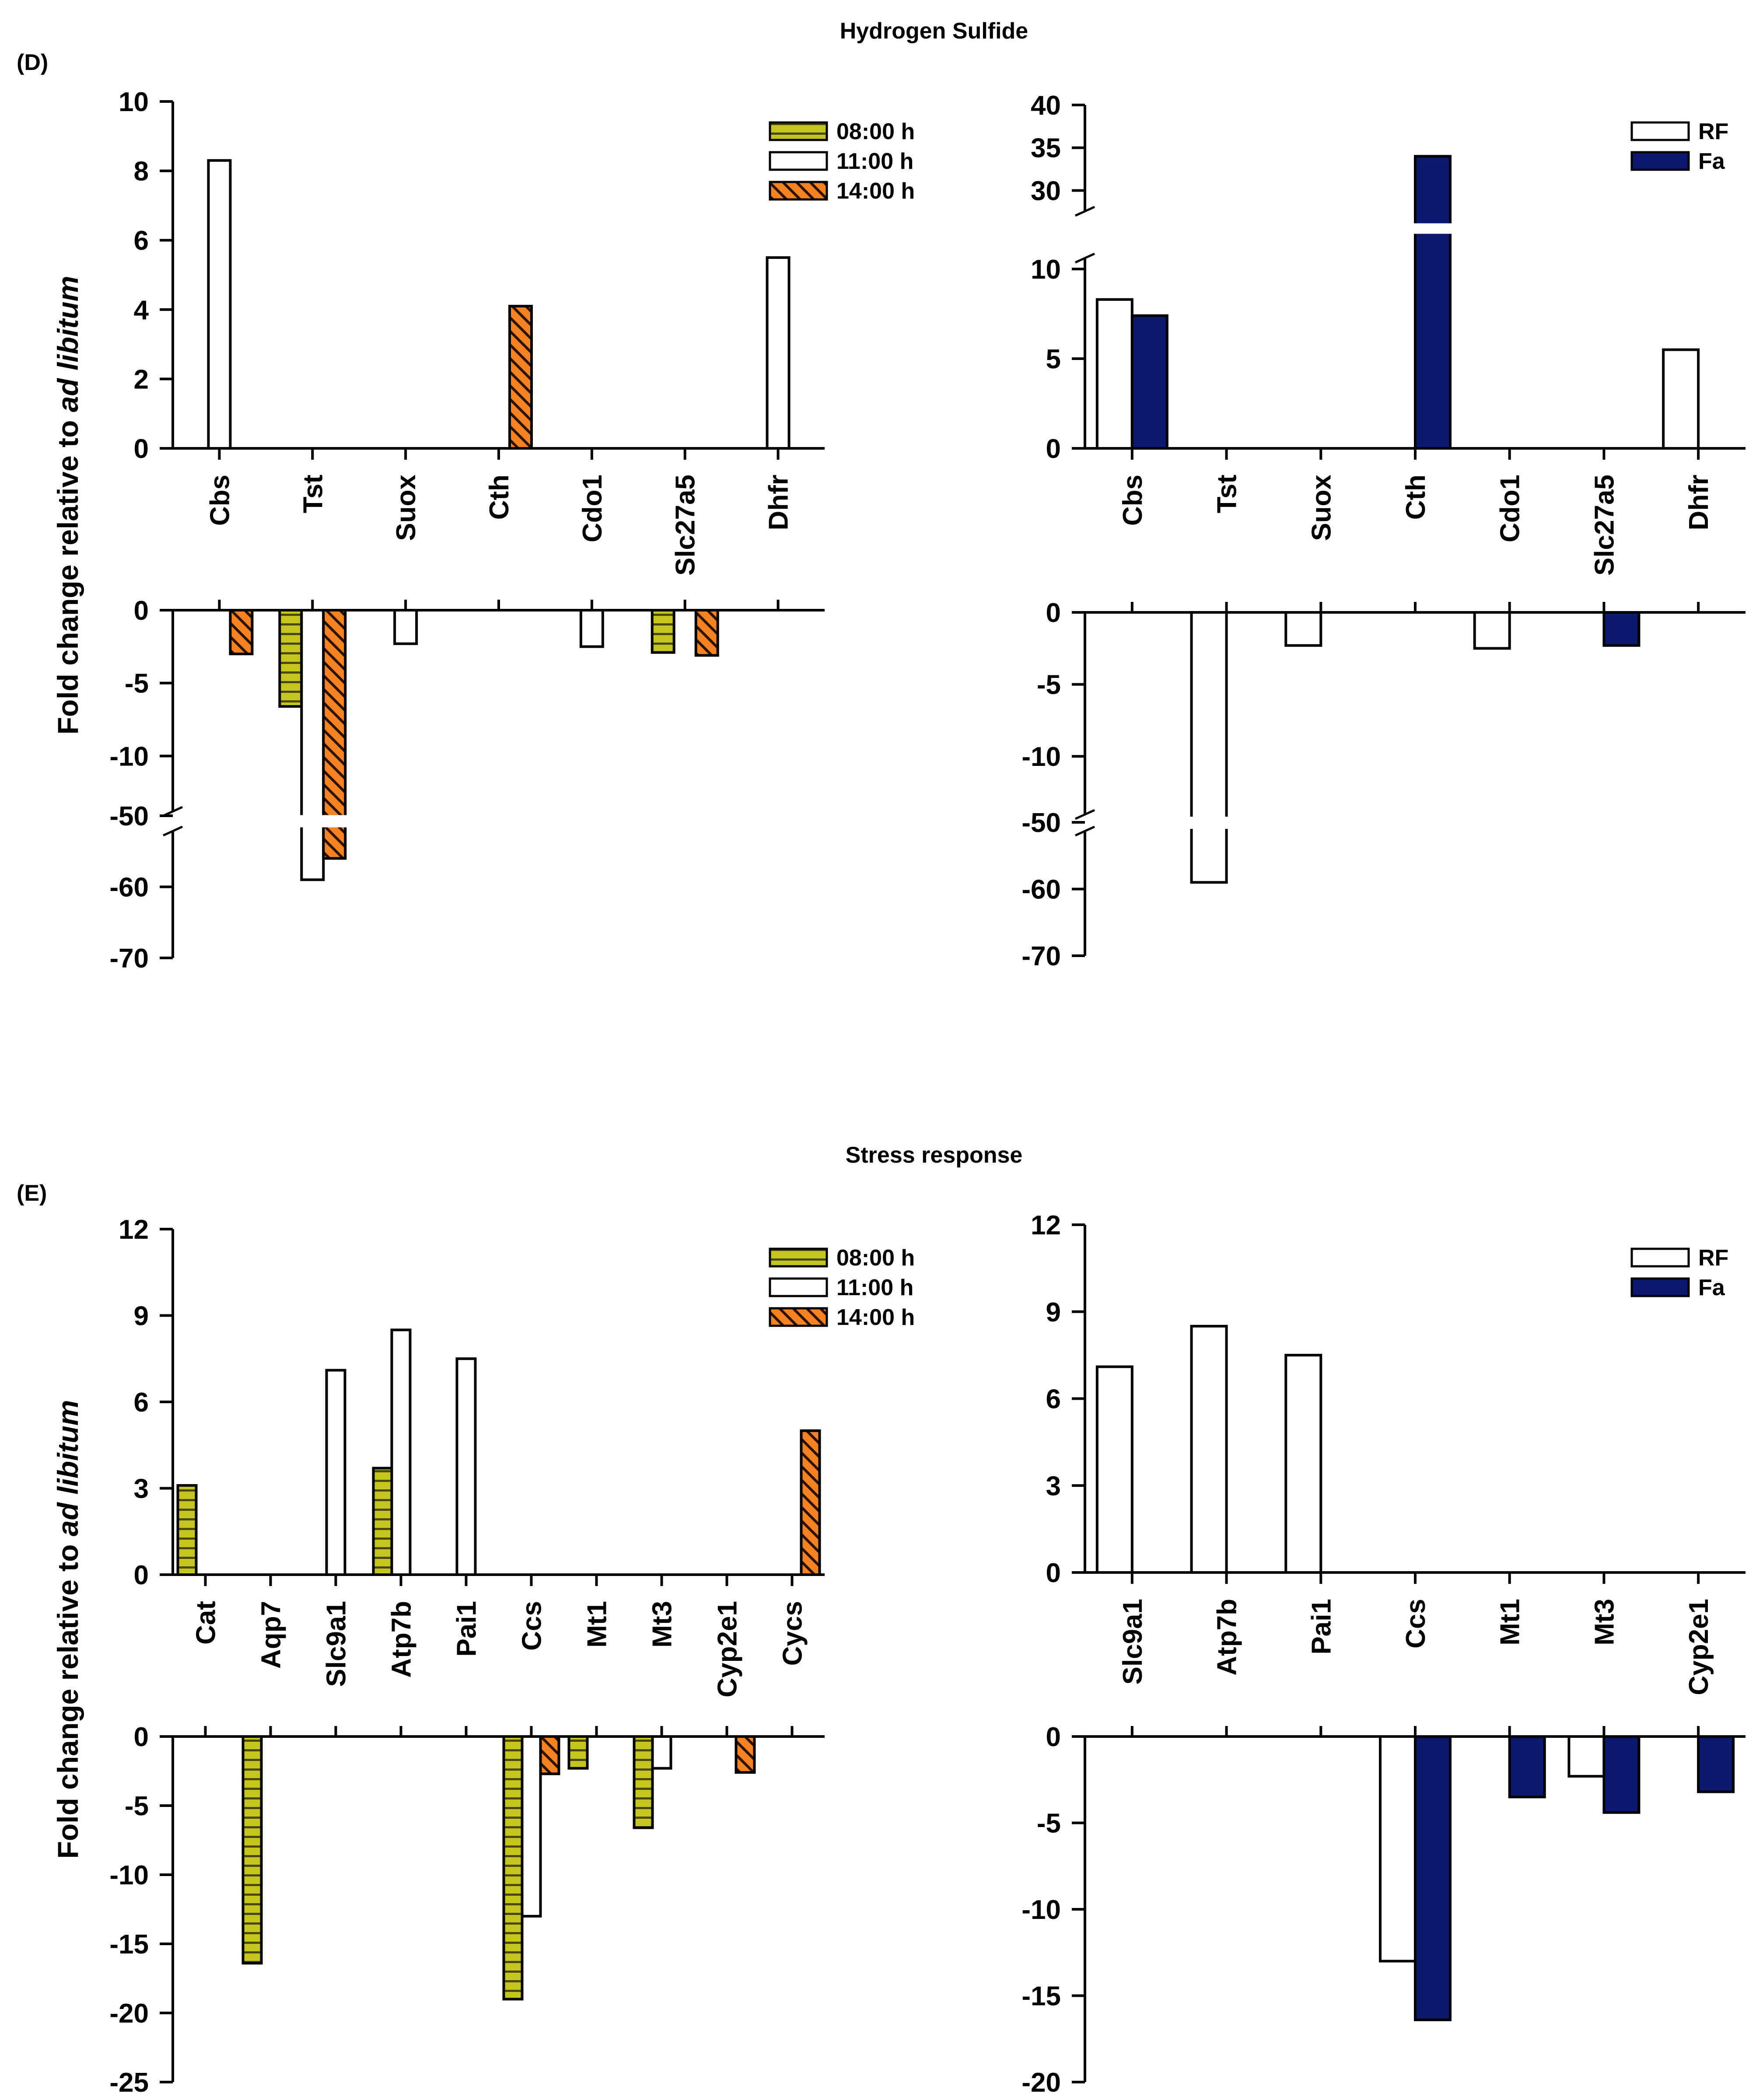  What do you see at coordinates (406, 508) in the screenshot?
I see `x-tick-label-suox: Suox` at bounding box center [406, 508].